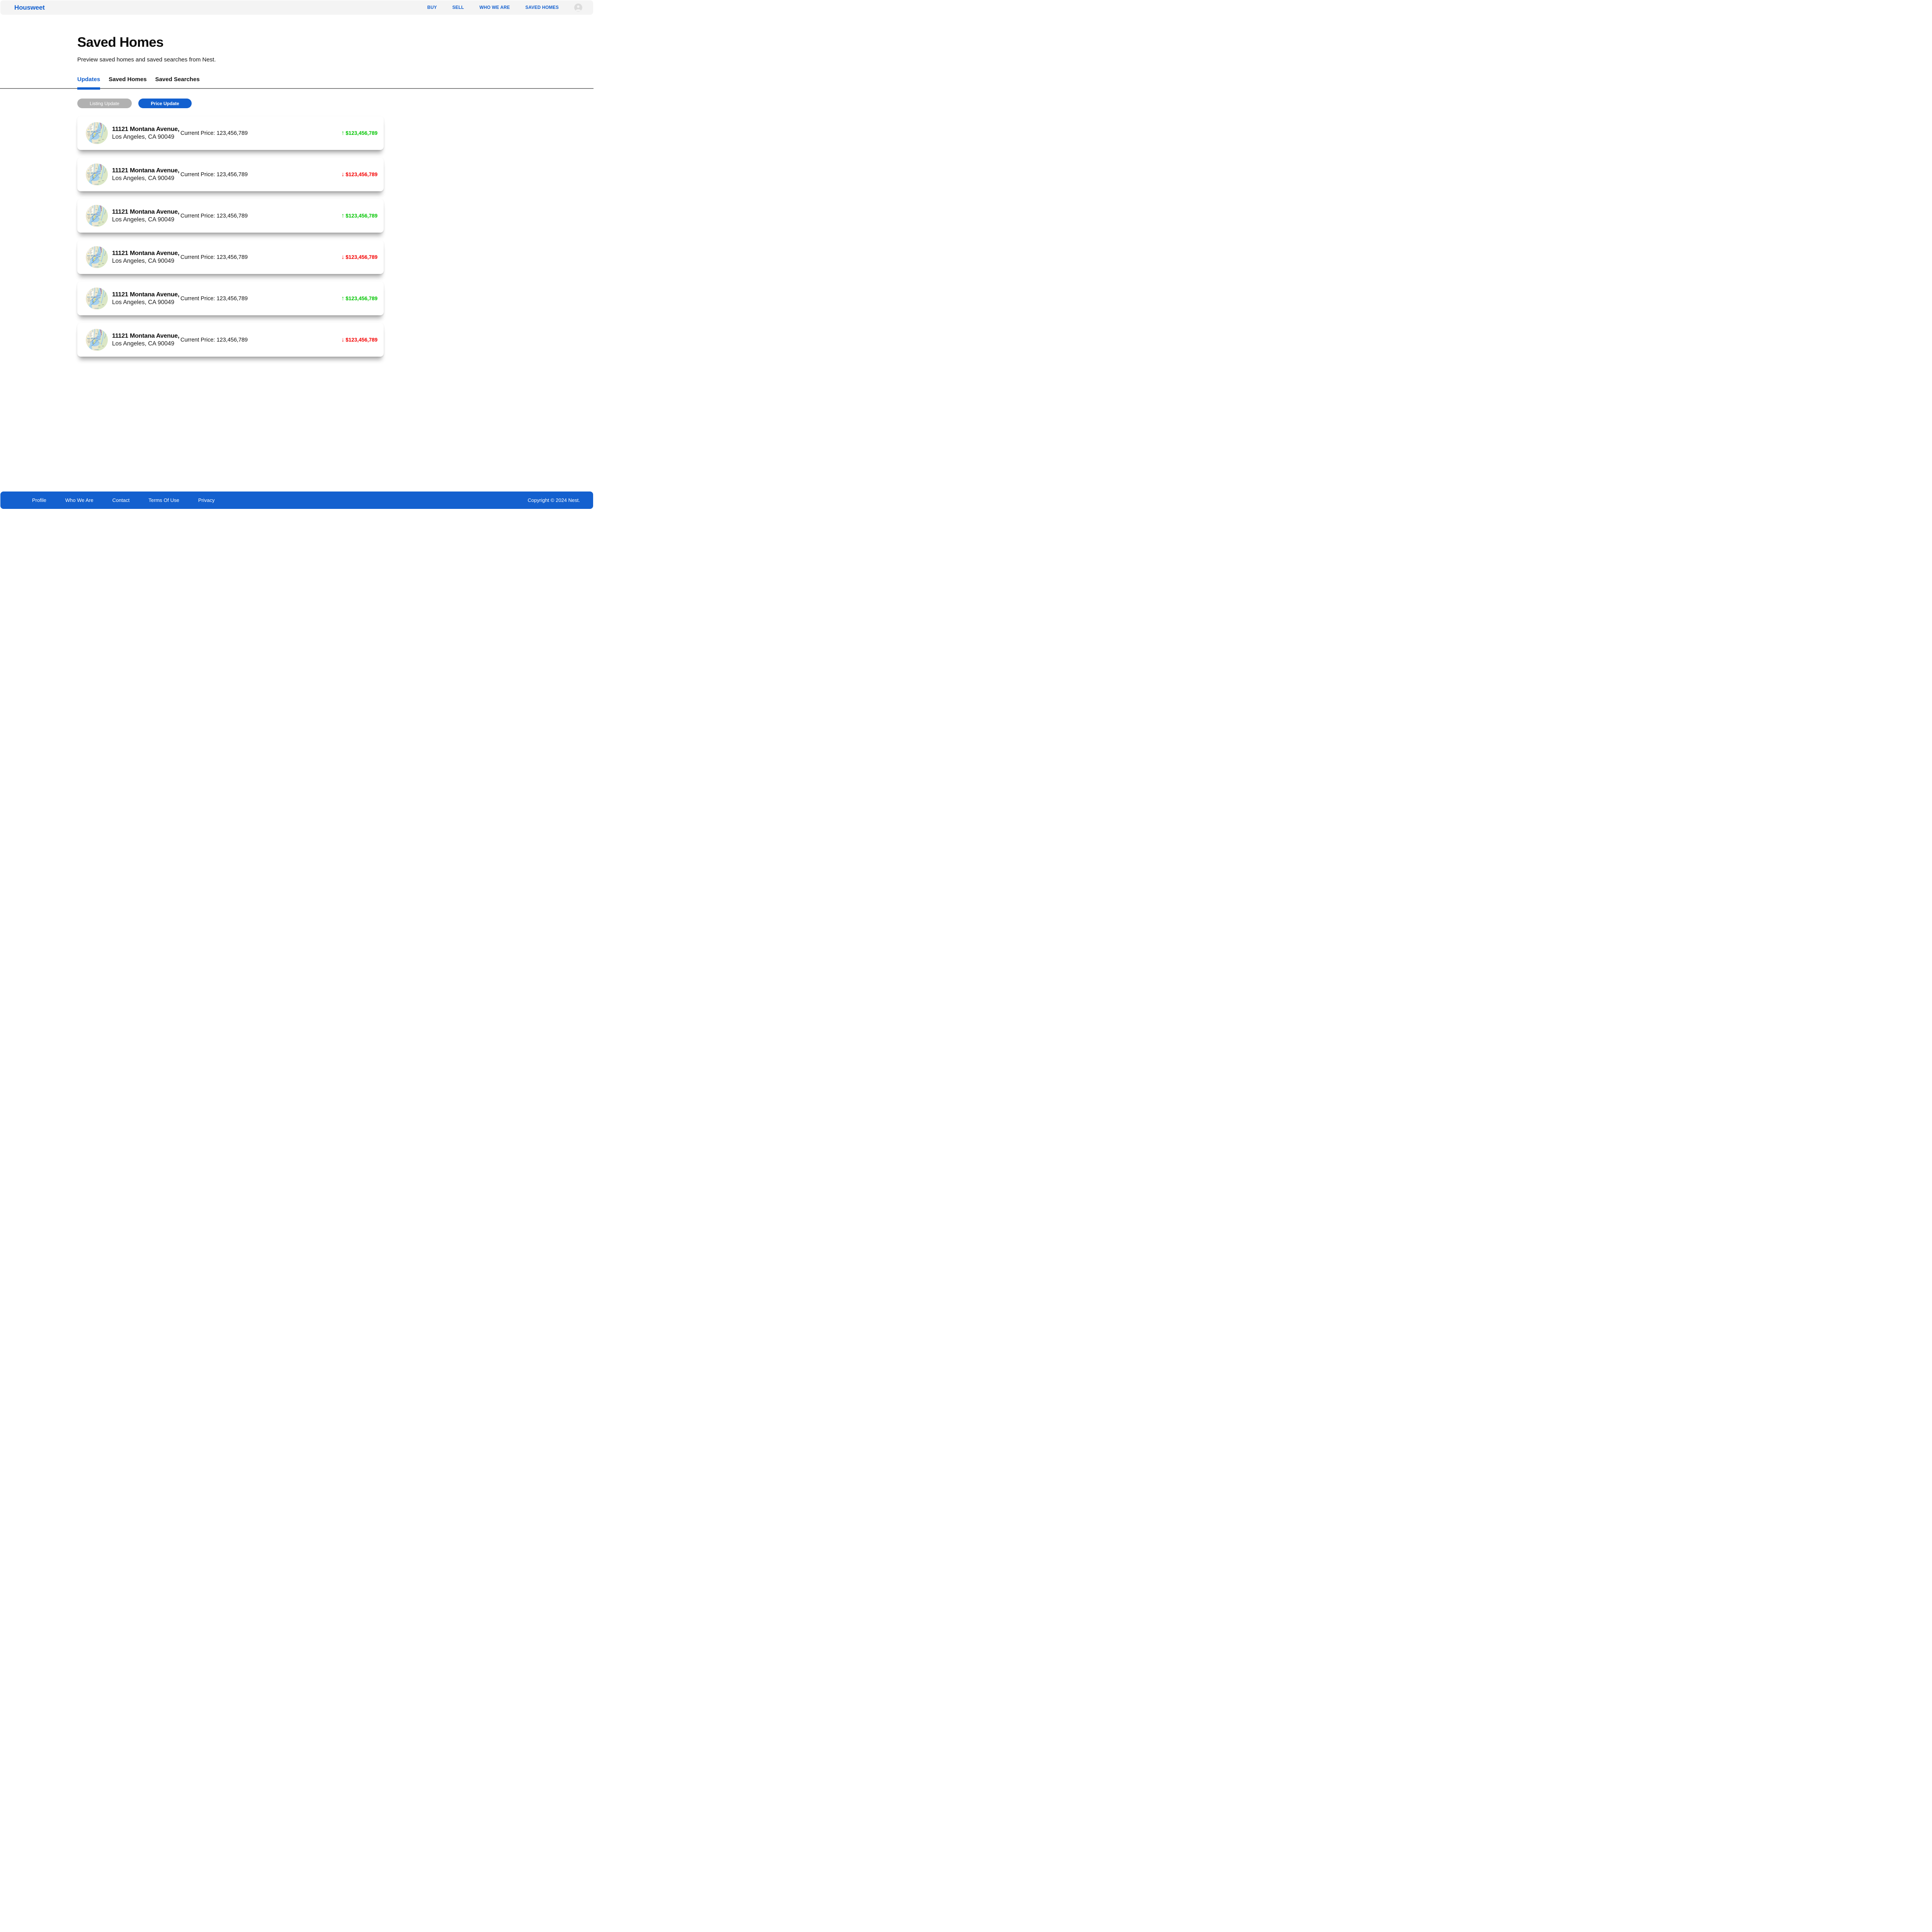  What do you see at coordinates (128, 79) in the screenshot?
I see `tab-saved-homes: Saved Homes` at bounding box center [128, 79].